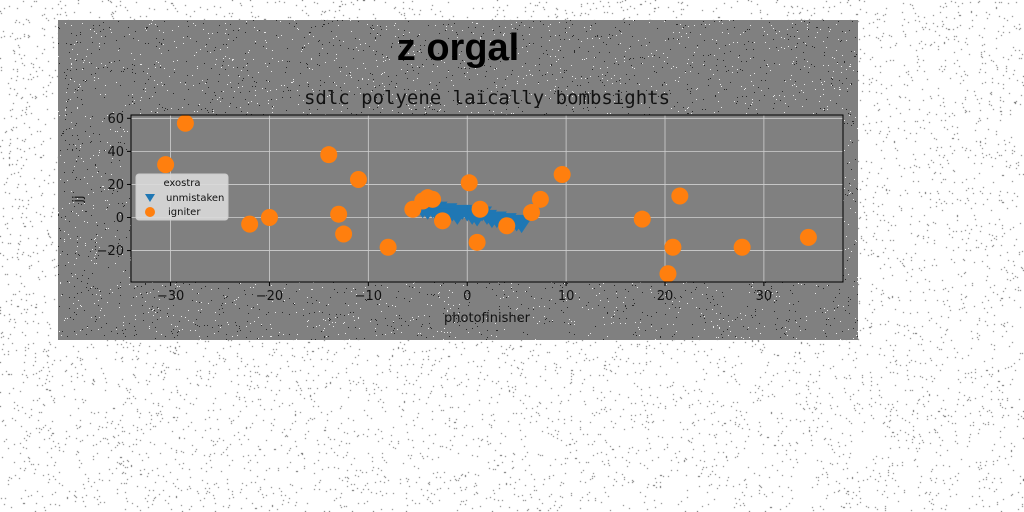 The width and height of the screenshot is (1024, 512). What do you see at coordinates (665, 296) in the screenshot?
I see `x-tick-label: 20` at bounding box center [665, 296].